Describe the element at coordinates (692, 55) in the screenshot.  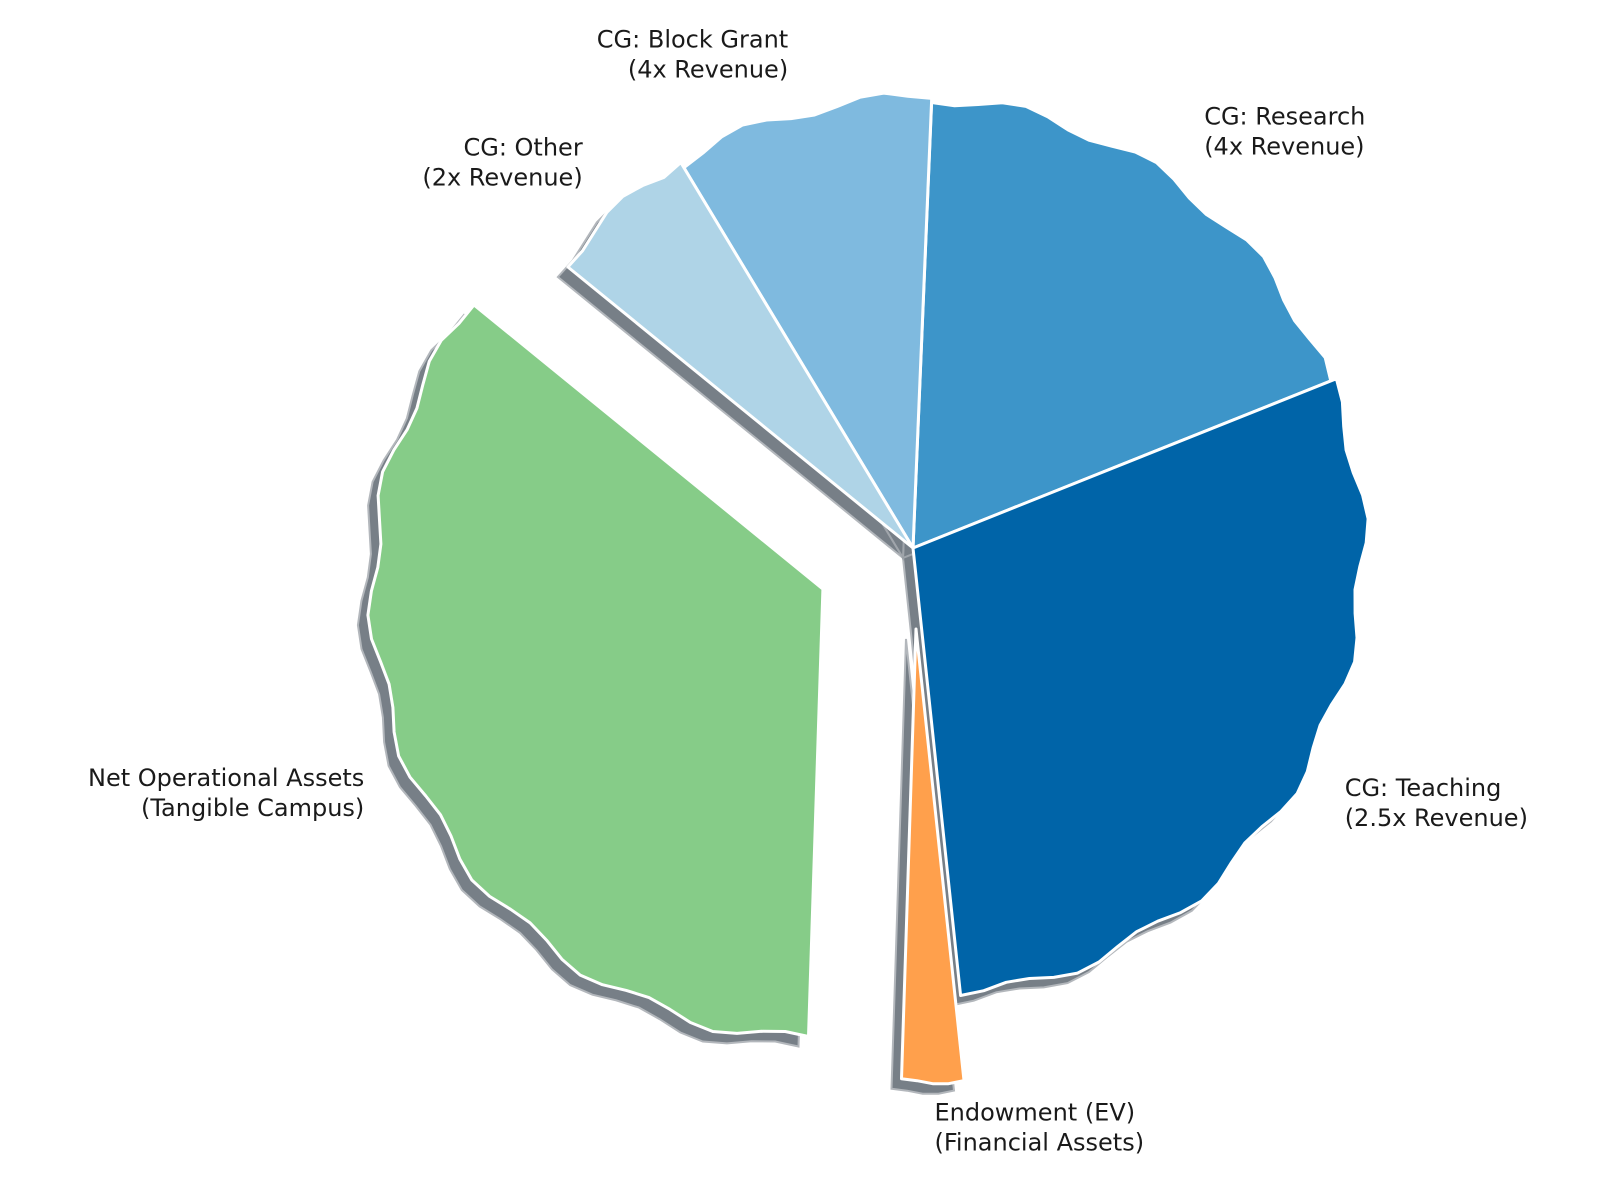
I see `label-cg-block-grant: CG: Block Grant (4x Revenue)` at that location.